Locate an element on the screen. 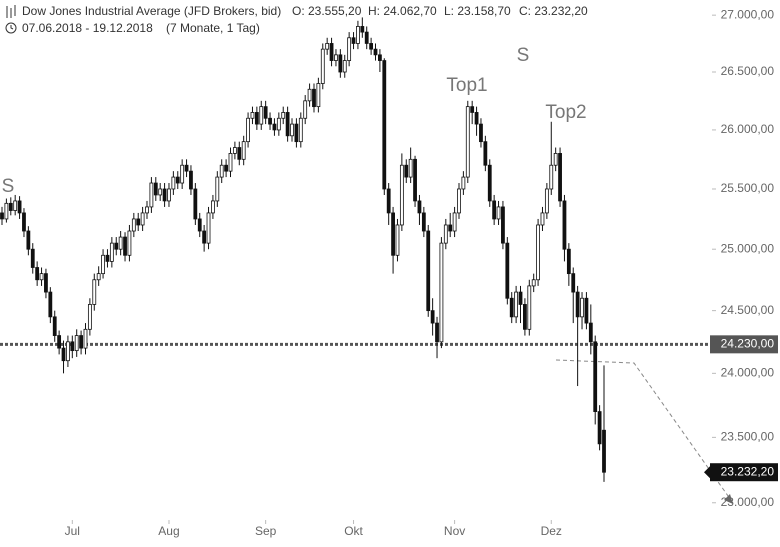 Image resolution: width=780 pixels, height=547 pixels. reference-label-box is located at coordinates (744, 344).